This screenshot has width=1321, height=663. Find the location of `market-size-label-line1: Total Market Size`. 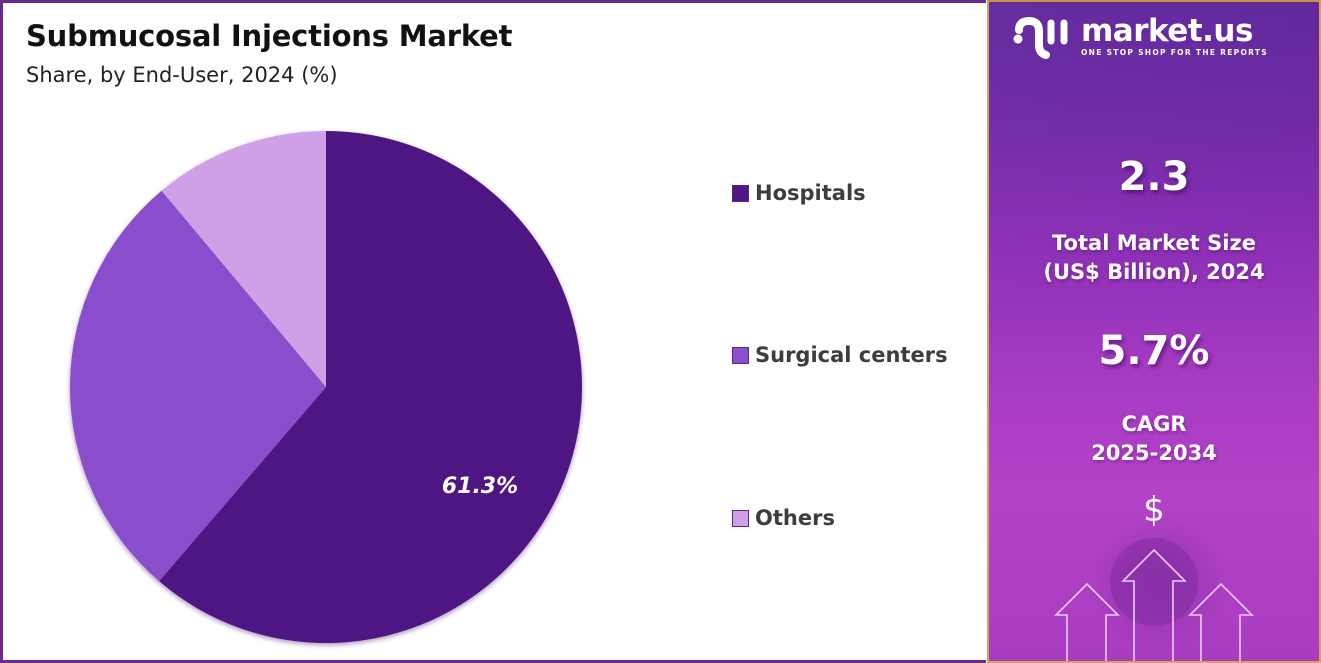

market-size-label-line1: Total Market Size is located at coordinates (1154, 243).